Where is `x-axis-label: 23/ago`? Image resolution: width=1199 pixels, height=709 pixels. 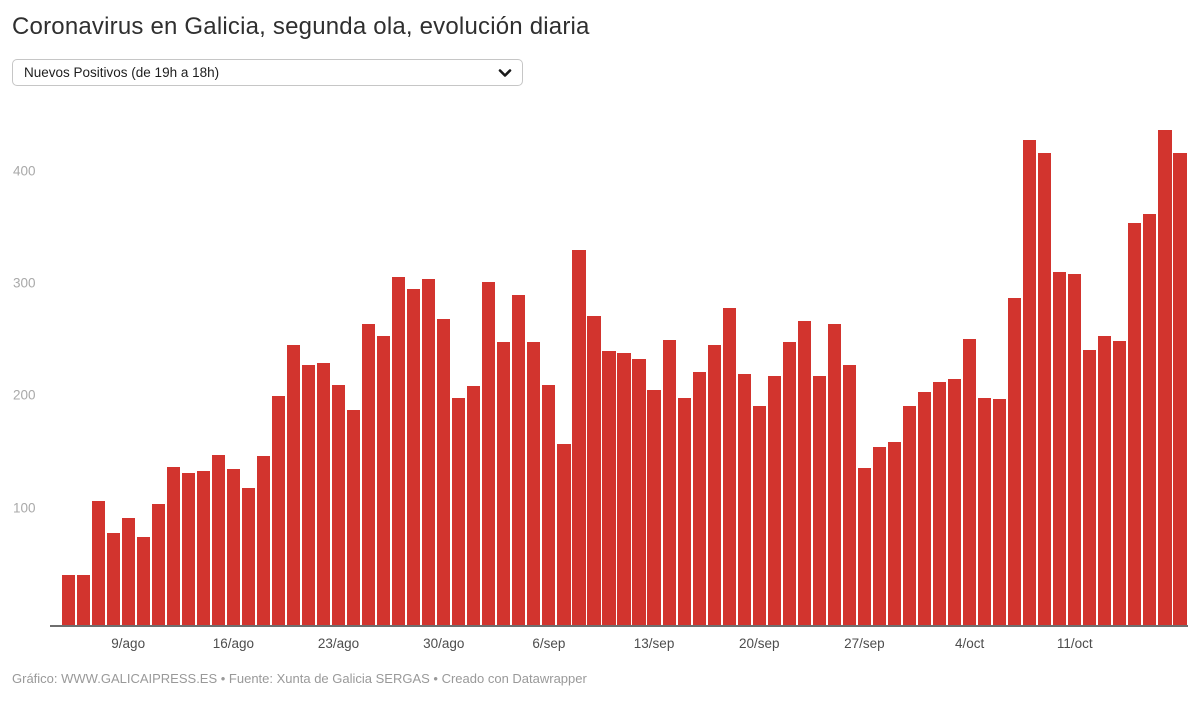
x-axis-label: 23/ago is located at coordinates (338, 643).